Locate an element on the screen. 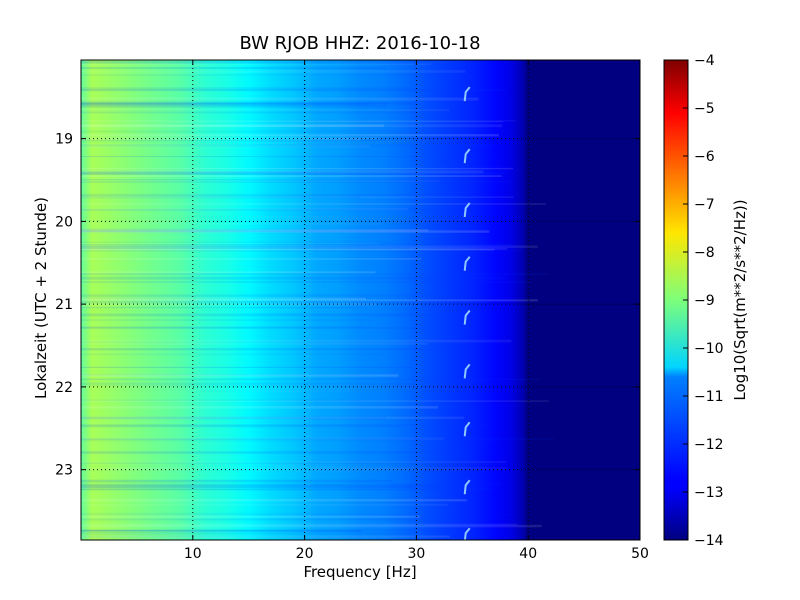  colorbar-ticks: −4 −5 −6 −7 −8 −9 −10 −11 −12 −13 −14 is located at coordinates (703, 301).